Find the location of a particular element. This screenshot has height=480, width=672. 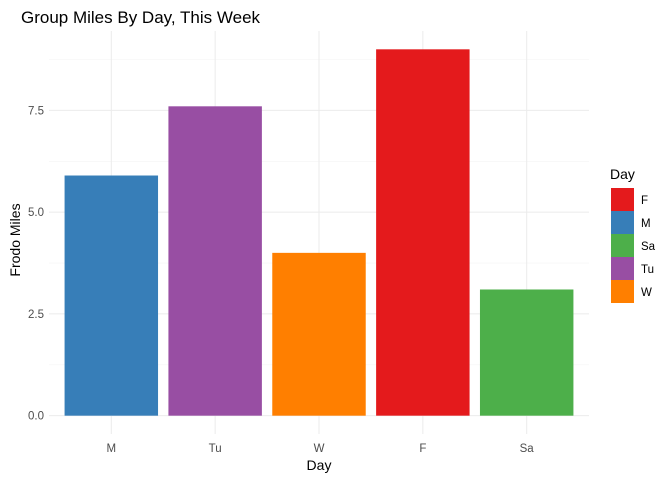

x-tick-label: W is located at coordinates (319, 449).